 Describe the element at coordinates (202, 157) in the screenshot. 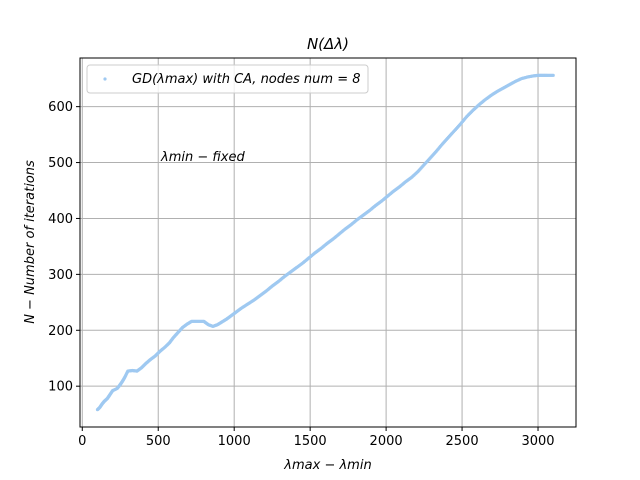

I see `annotation-lambda-min-fixed: λmin − fixed` at that location.